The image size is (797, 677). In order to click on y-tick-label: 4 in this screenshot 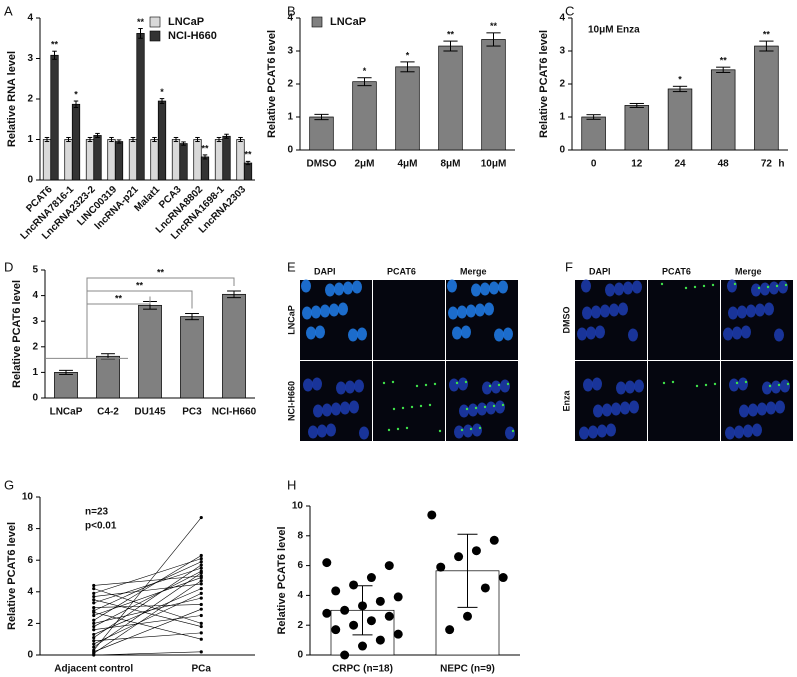, I will do `click(30, 591)`.